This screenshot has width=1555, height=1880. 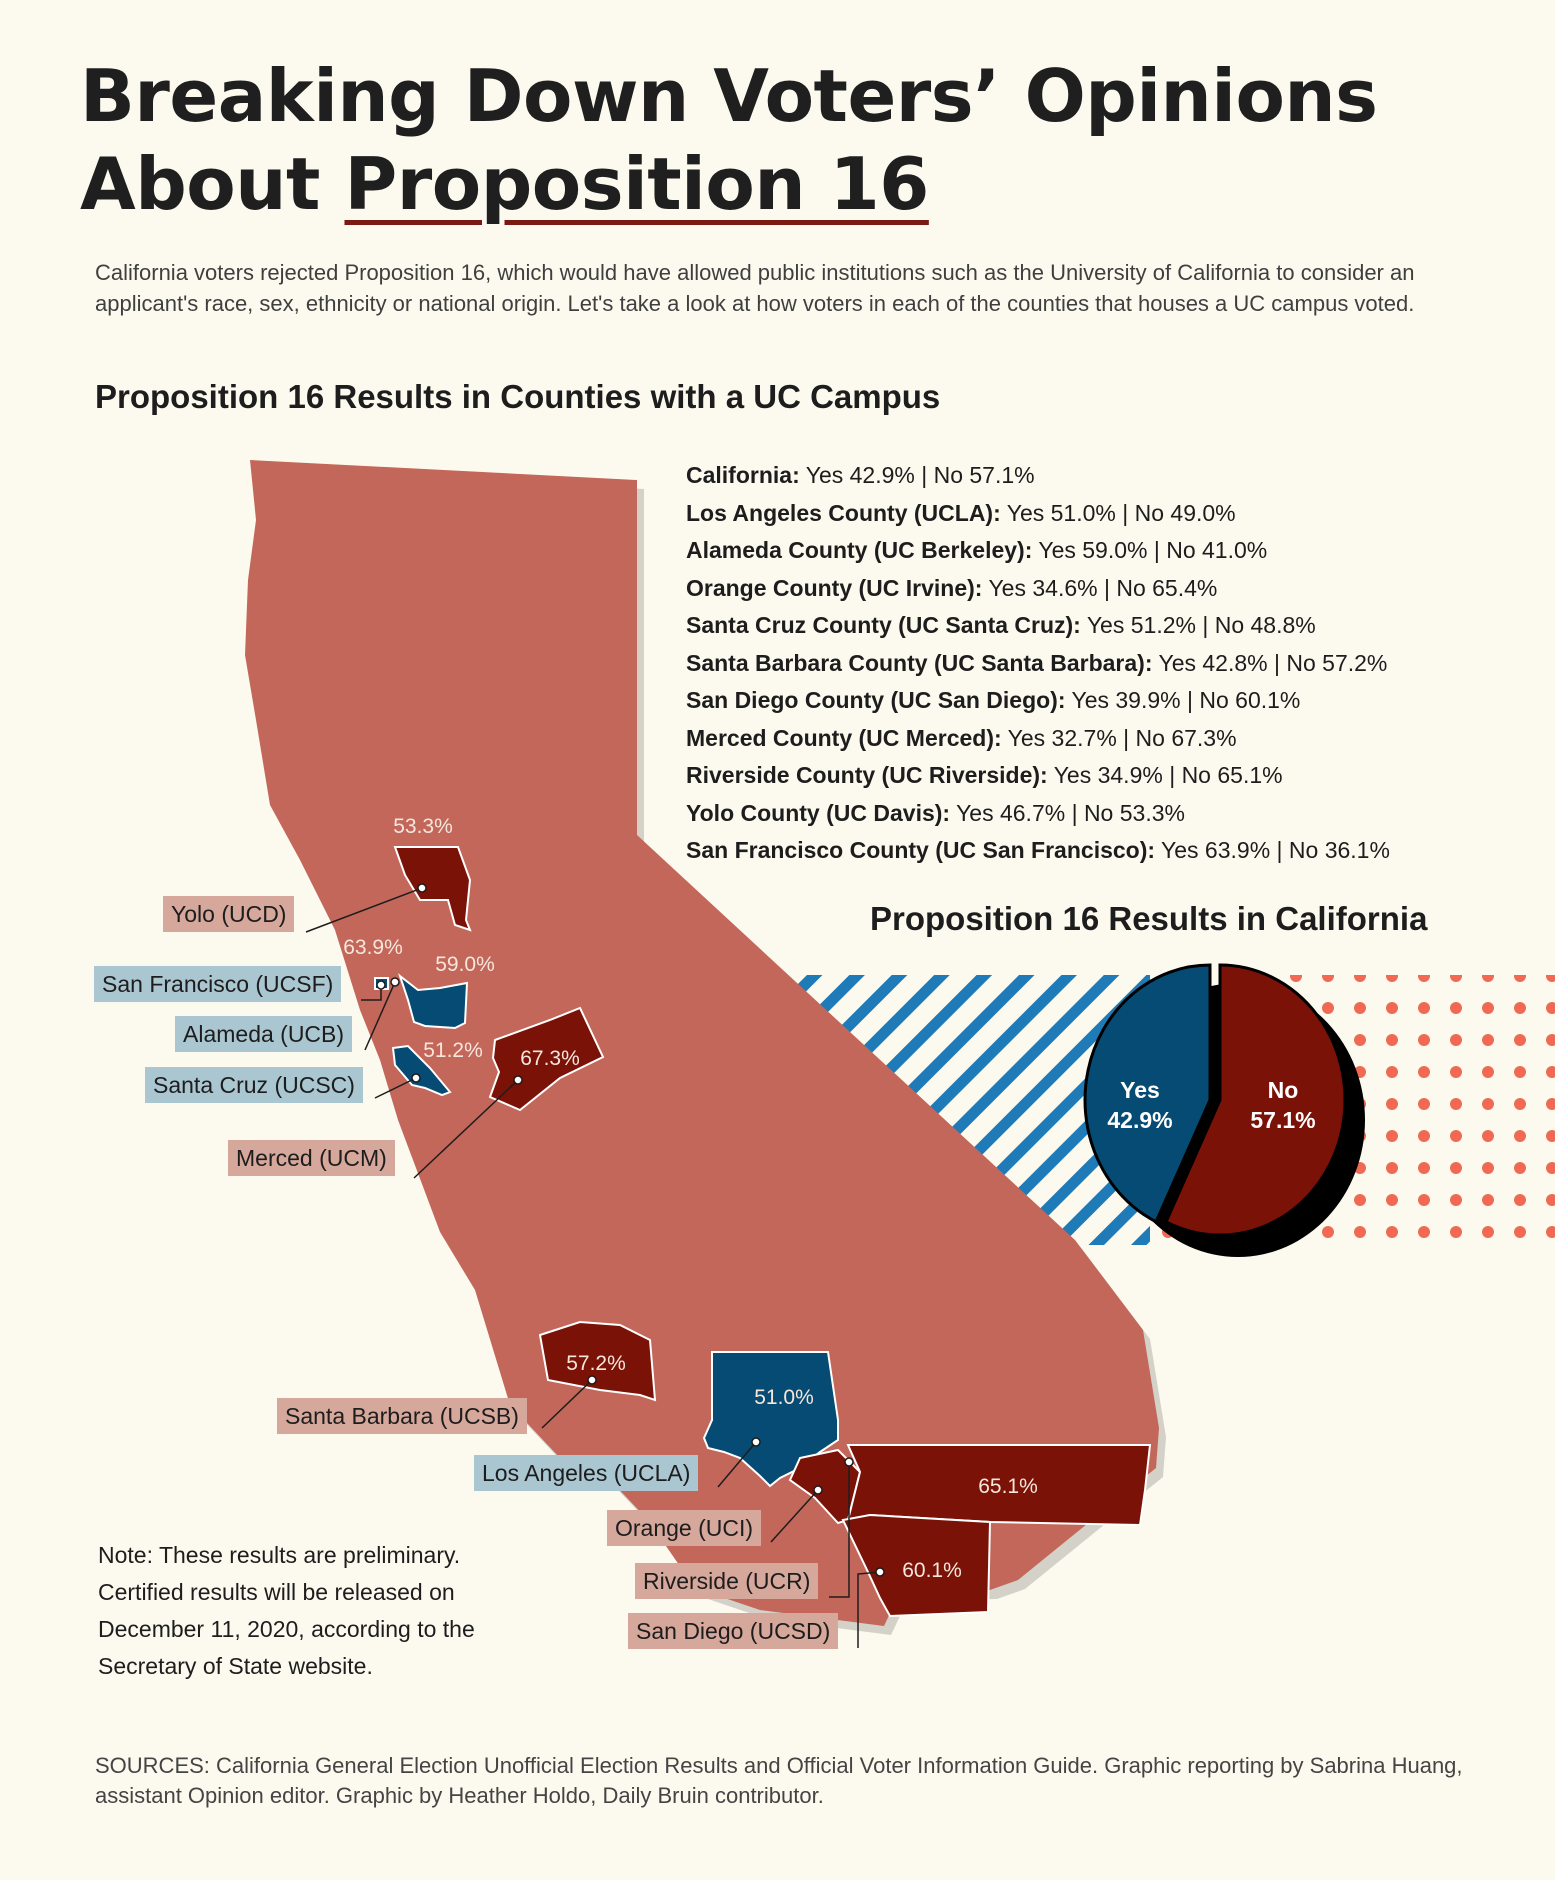 I want to click on santabarbara-label: Santa Barbara (UCSB), so click(x=402, y=1416).